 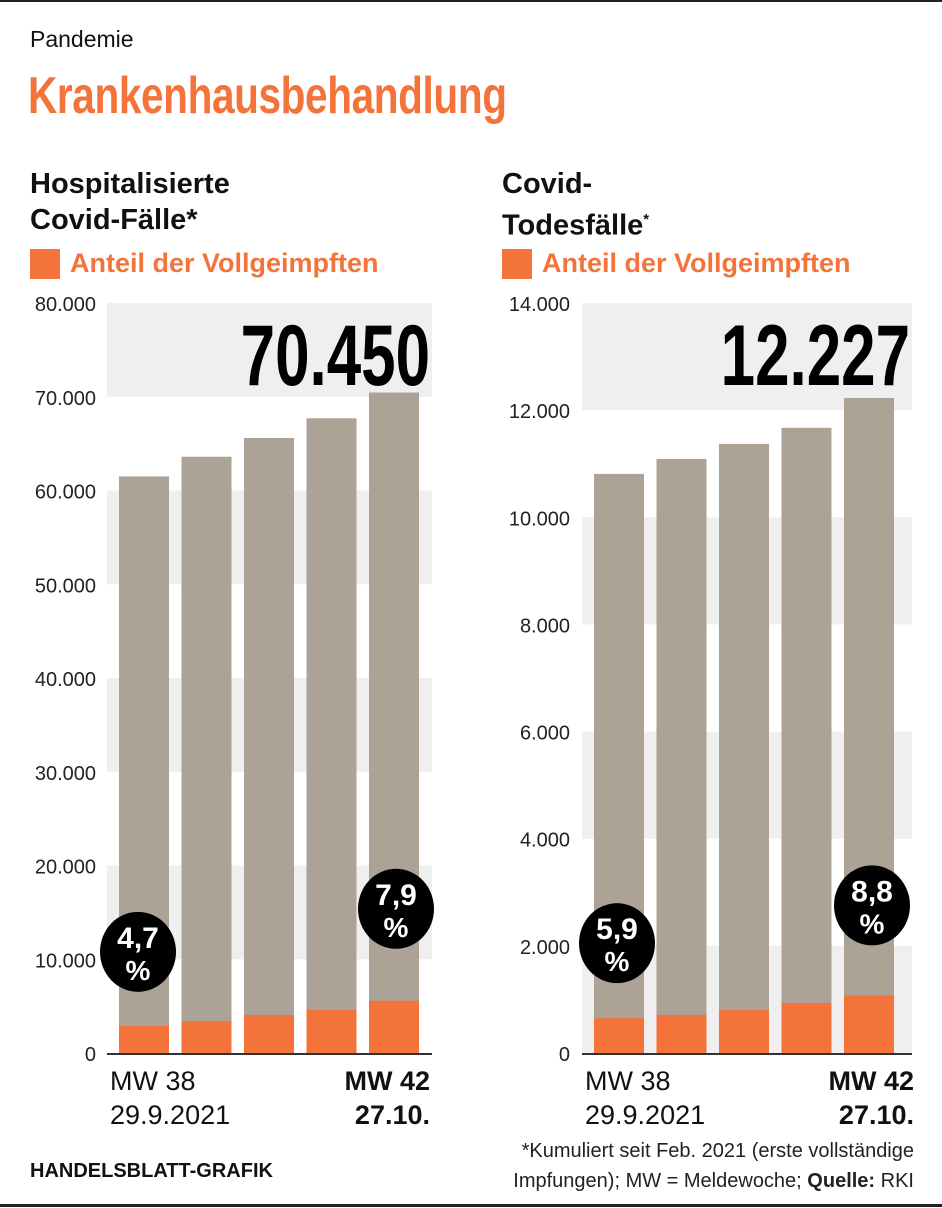 What do you see at coordinates (65, 399) in the screenshot?
I see `y-tick-label: 70.000` at bounding box center [65, 399].